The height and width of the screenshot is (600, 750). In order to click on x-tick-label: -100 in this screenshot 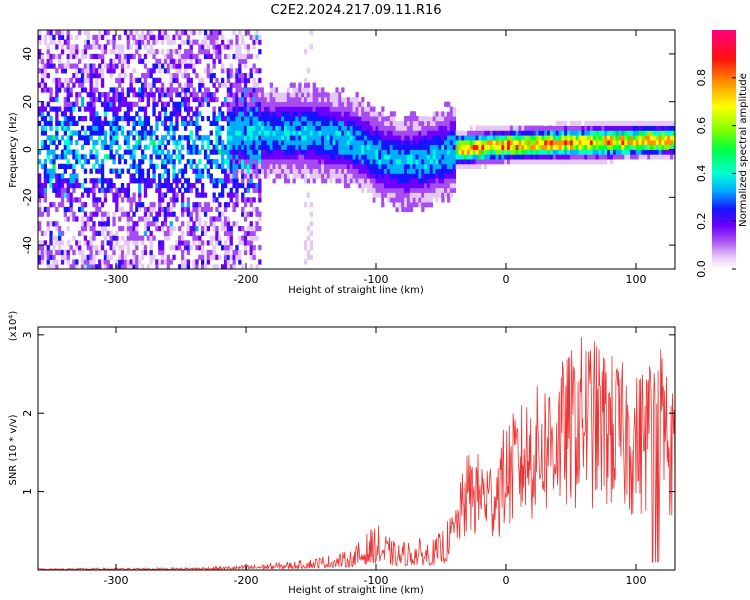, I will do `click(376, 279)`.